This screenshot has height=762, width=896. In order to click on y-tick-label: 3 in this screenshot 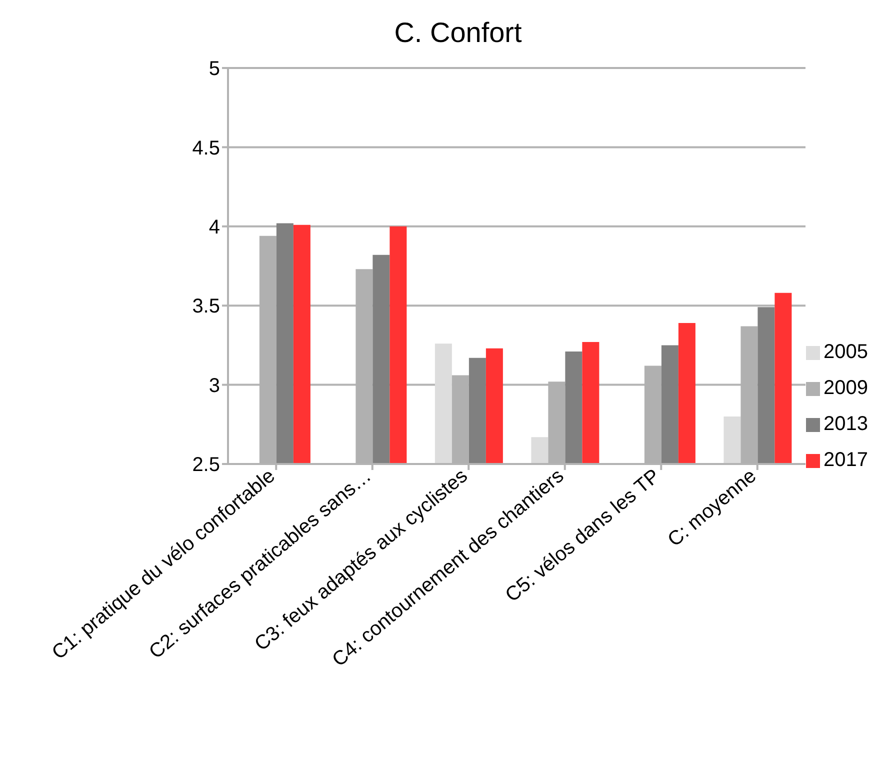, I will do `click(214, 385)`.